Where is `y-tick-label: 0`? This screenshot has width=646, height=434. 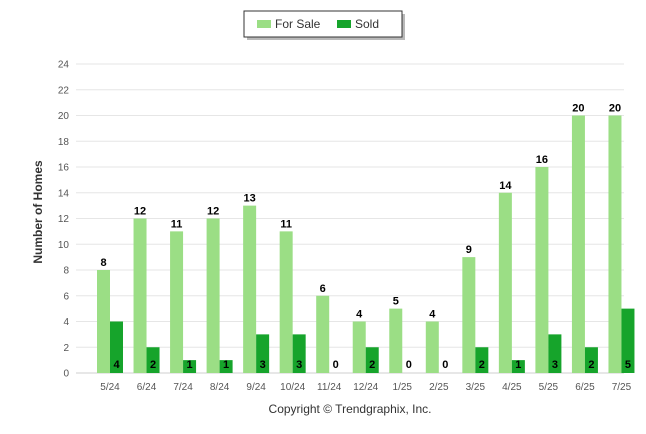 y-tick-label: 0 is located at coordinates (66, 374).